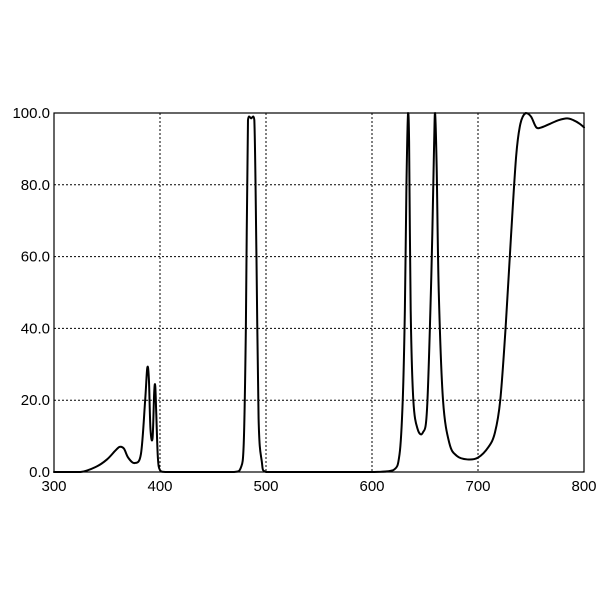  I want to click on y-tick-label: 80.0, so click(35, 185).